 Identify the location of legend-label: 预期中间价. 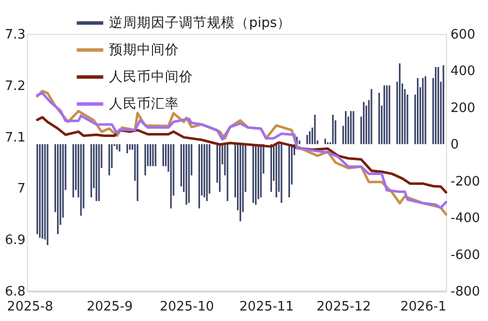
(144, 50).